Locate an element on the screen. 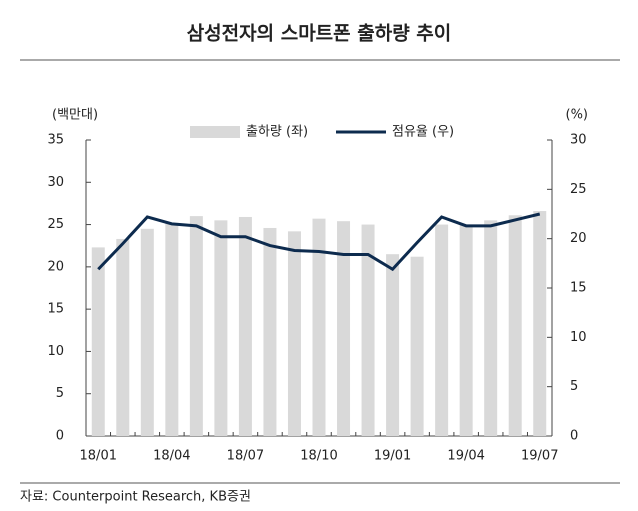 The height and width of the screenshot is (511, 638). y2-tick-label: 20 is located at coordinates (578, 238).